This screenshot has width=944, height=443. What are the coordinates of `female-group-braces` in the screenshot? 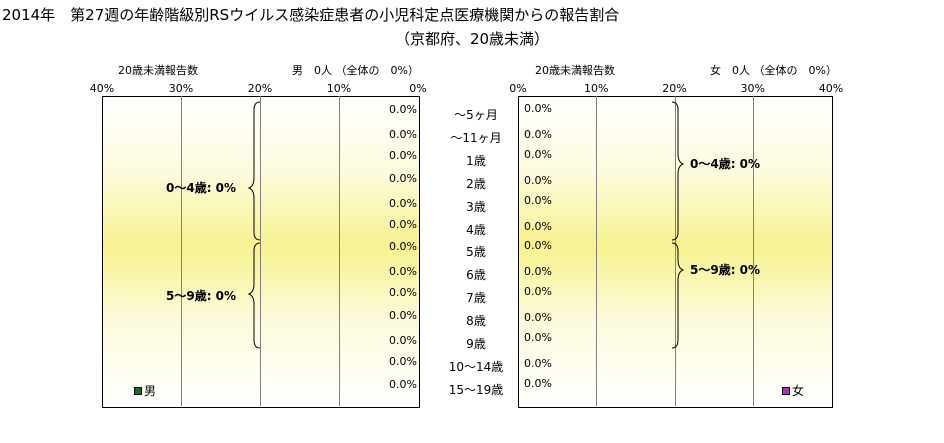 It's located at (677, 225).